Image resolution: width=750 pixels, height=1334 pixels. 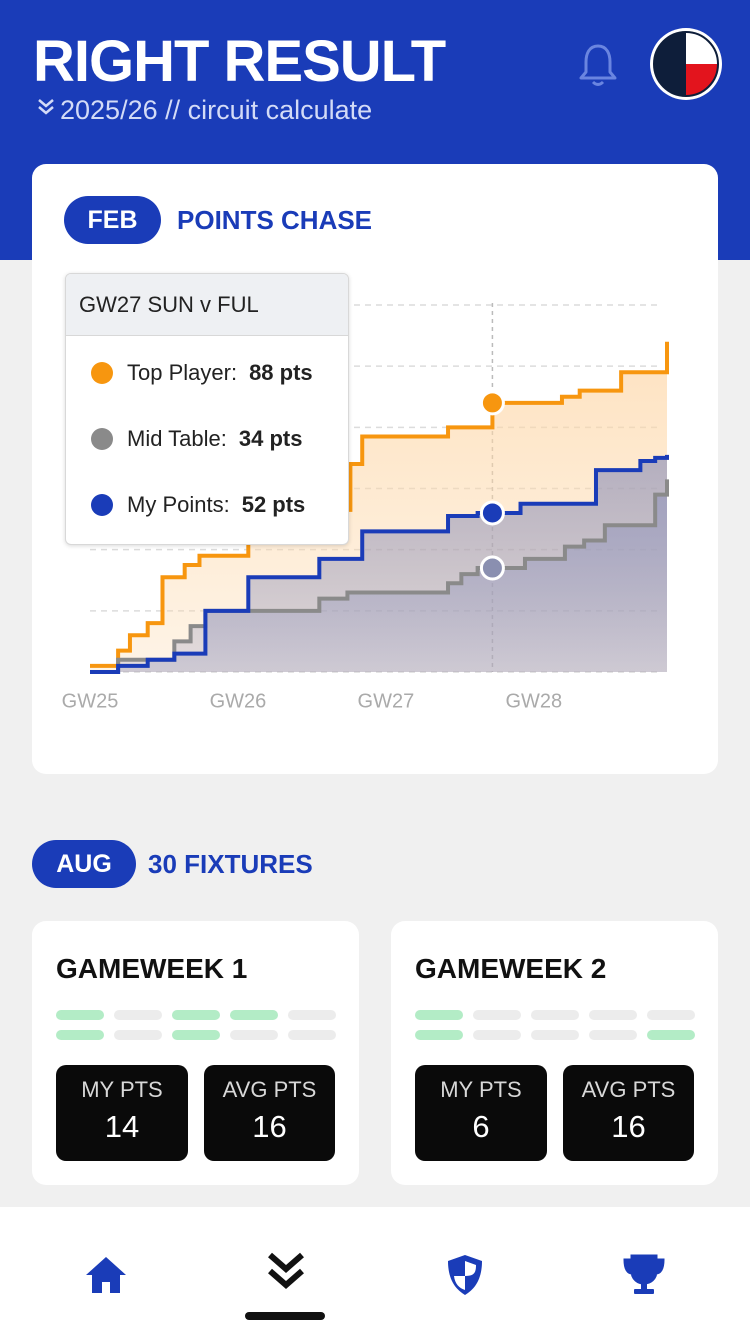 I want to click on tooltip-title: GW27 SUN v FUL, so click(x=207, y=305).